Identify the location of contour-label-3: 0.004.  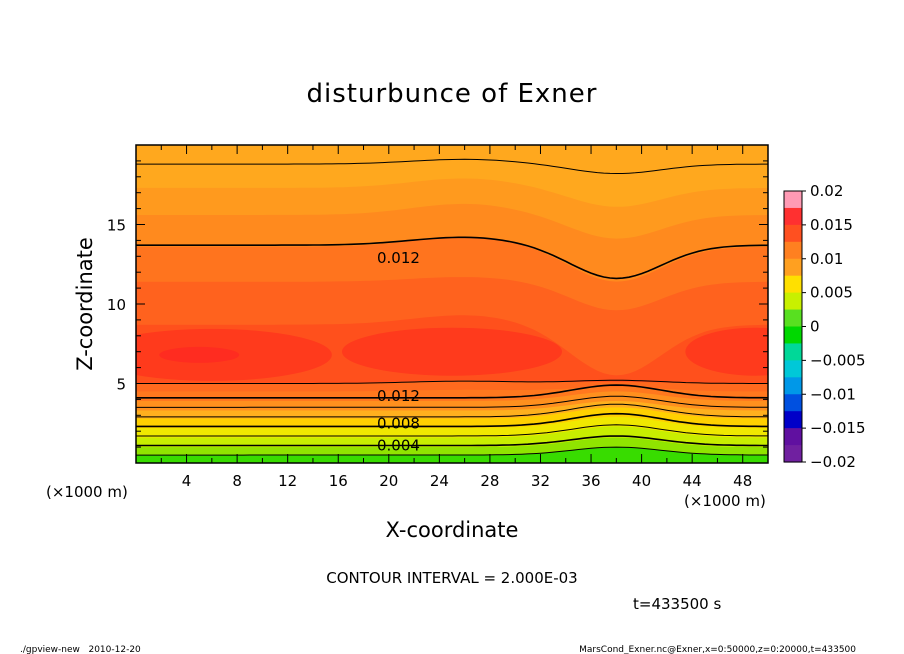
(398, 446).